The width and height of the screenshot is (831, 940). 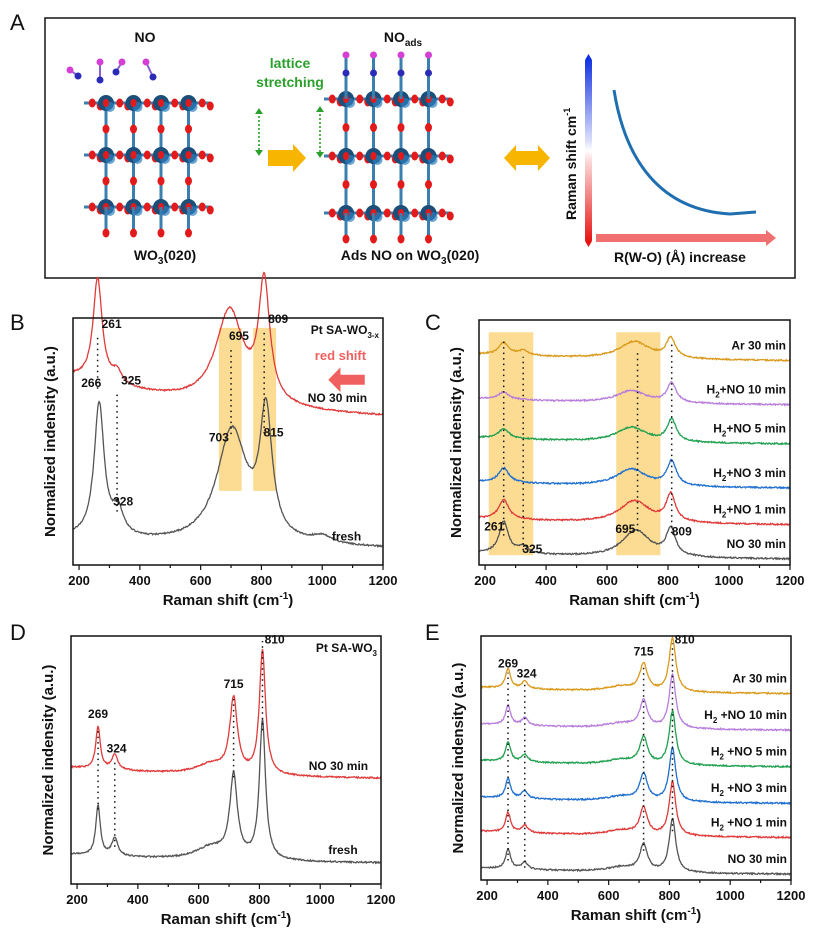 I want to click on highlight-band, so click(x=638, y=444).